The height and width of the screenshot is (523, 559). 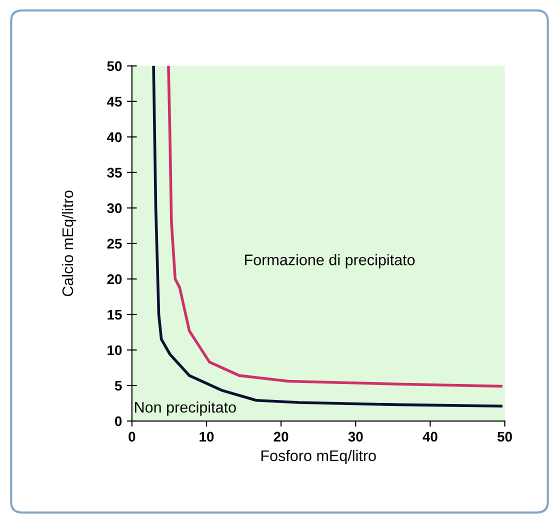 What do you see at coordinates (114, 66) in the screenshot?
I see `y-tick-label: 50` at bounding box center [114, 66].